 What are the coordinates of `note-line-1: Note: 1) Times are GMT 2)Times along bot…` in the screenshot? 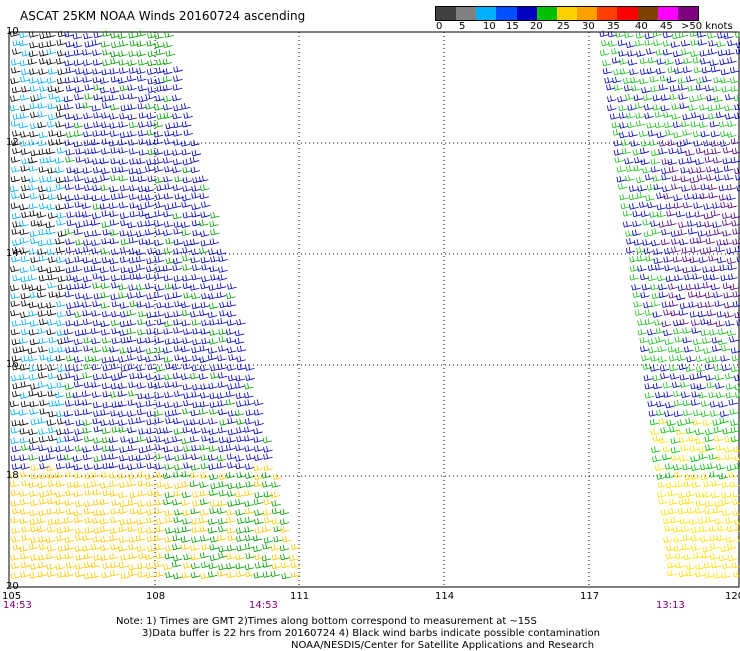 It's located at (326, 621).